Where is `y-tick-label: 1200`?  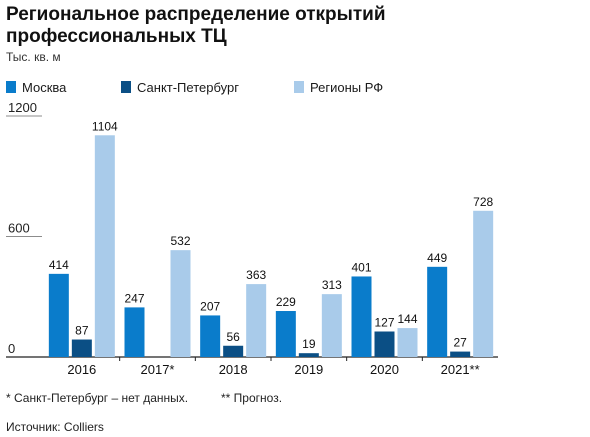
y-tick-label: 1200 is located at coordinates (22, 107).